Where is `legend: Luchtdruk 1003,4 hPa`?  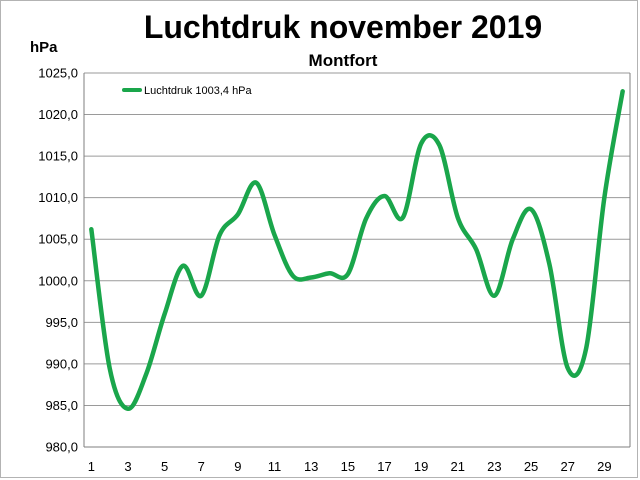 legend: Luchtdruk 1003,4 hPa is located at coordinates (187, 91).